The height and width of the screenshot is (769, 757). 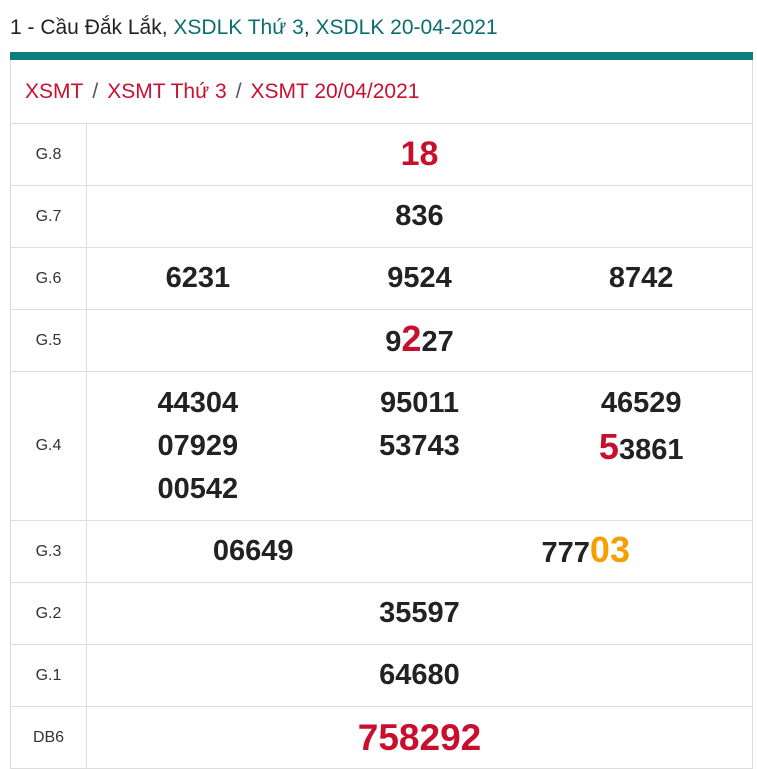 What do you see at coordinates (381, 552) in the screenshot?
I see `prize-row-g3: G.3 06649 77703` at bounding box center [381, 552].